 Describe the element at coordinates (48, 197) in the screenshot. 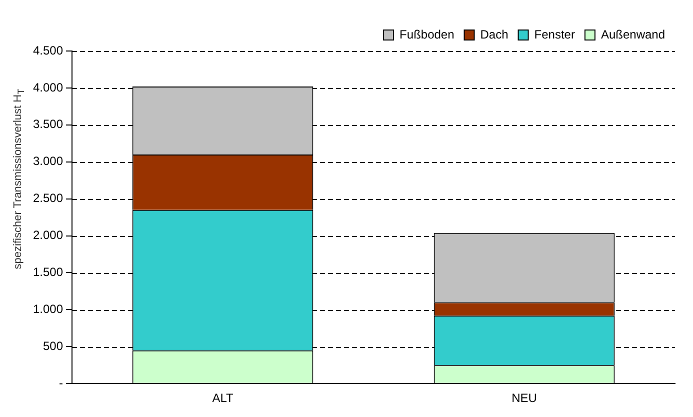

I see `y-tick-label: 2.500` at that location.